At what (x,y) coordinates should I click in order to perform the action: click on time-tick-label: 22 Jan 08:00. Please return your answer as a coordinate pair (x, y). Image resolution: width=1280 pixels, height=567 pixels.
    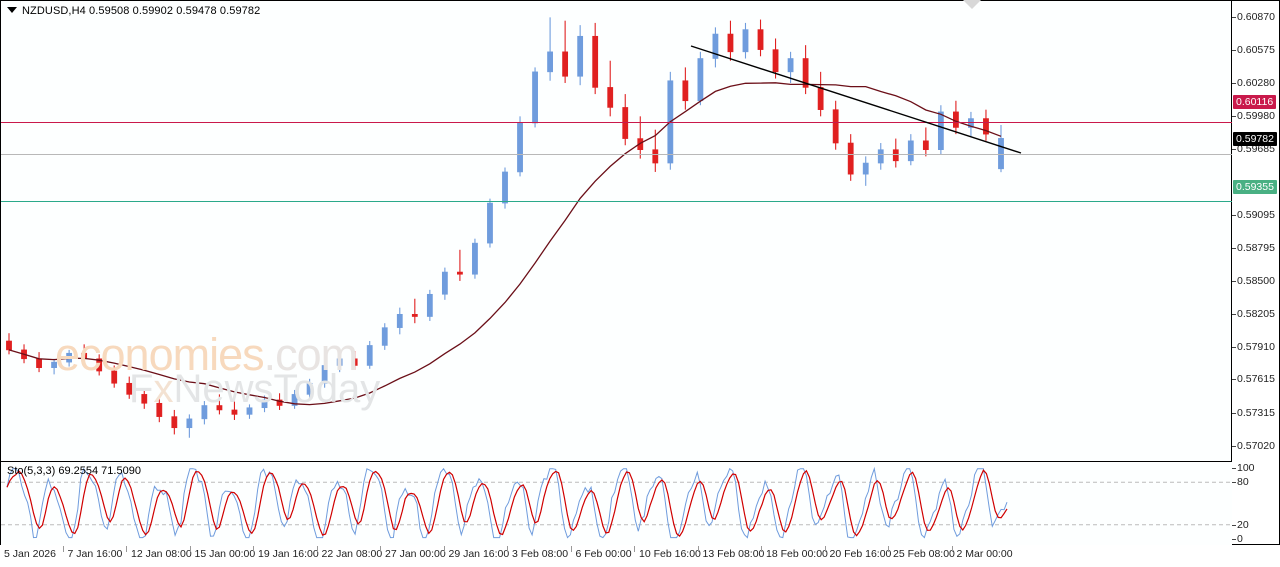
    Looking at the image, I should click on (352, 554).